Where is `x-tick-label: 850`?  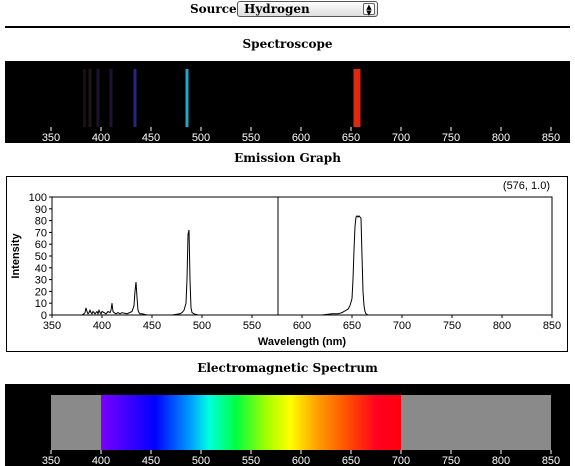 x-tick-label: 850 is located at coordinates (552, 326).